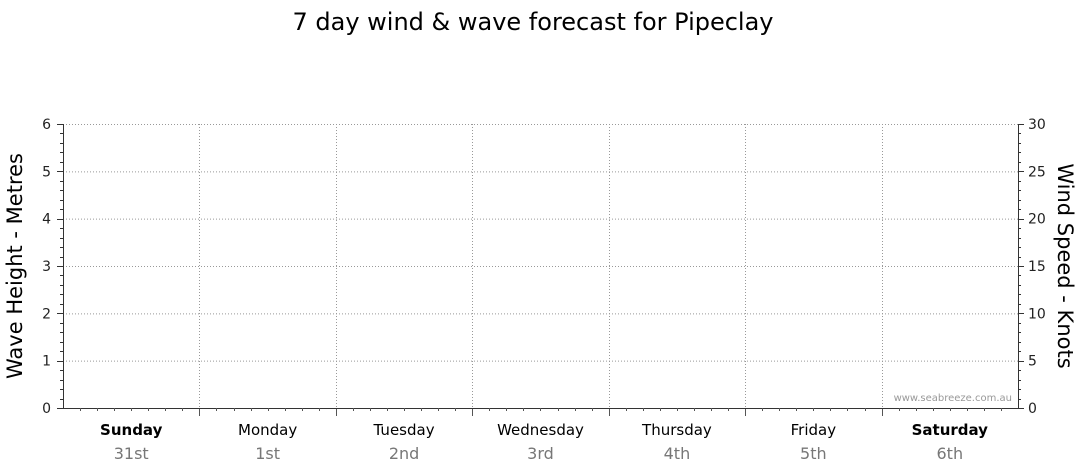 This screenshot has width=1080, height=475. I want to click on left-tick-label: 2, so click(46, 314).